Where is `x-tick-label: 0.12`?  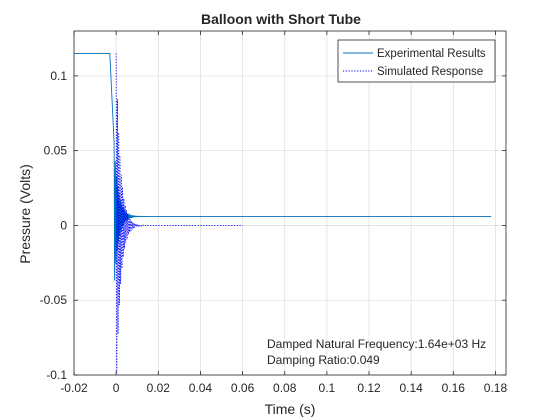 x-tick-label: 0.12 is located at coordinates (369, 388).